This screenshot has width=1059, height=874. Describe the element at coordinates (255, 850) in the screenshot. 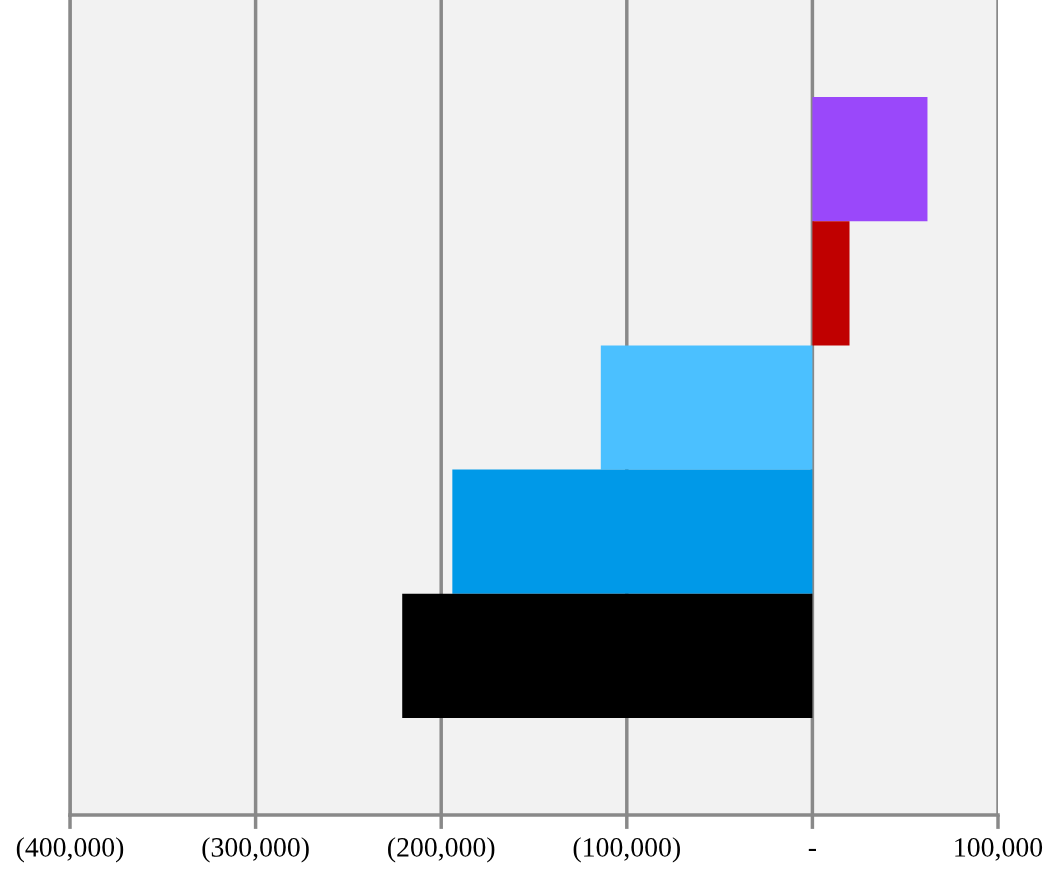

I see `x-tick-label: (300,000)` at that location.